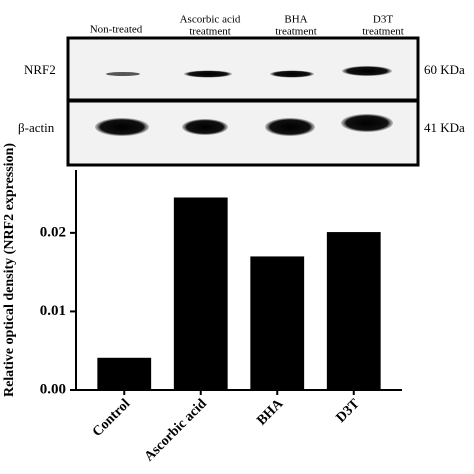 The image size is (474, 474). I want to click on x-tick-label: Control, so click(112, 418).